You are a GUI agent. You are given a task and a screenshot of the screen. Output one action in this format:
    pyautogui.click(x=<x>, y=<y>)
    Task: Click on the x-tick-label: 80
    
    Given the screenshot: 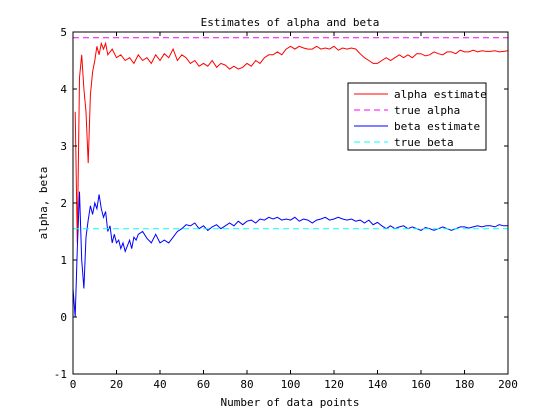 What is the action you would take?
    pyautogui.click(x=246, y=384)
    